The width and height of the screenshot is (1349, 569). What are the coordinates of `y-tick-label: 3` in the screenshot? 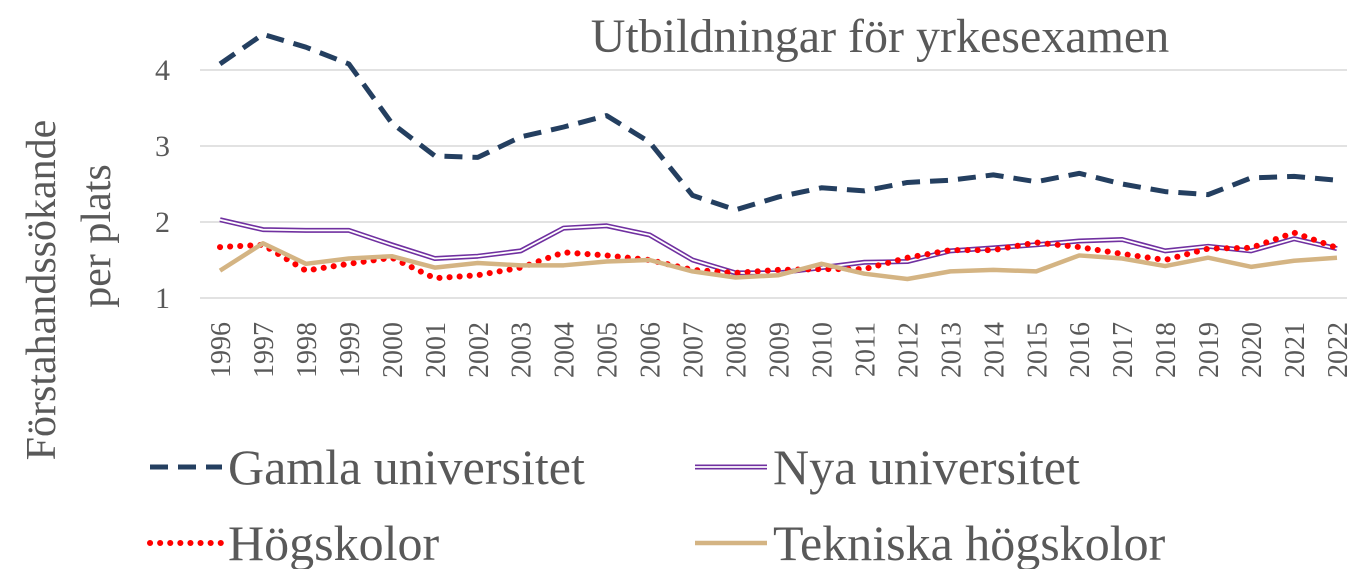 It's located at (162, 146).